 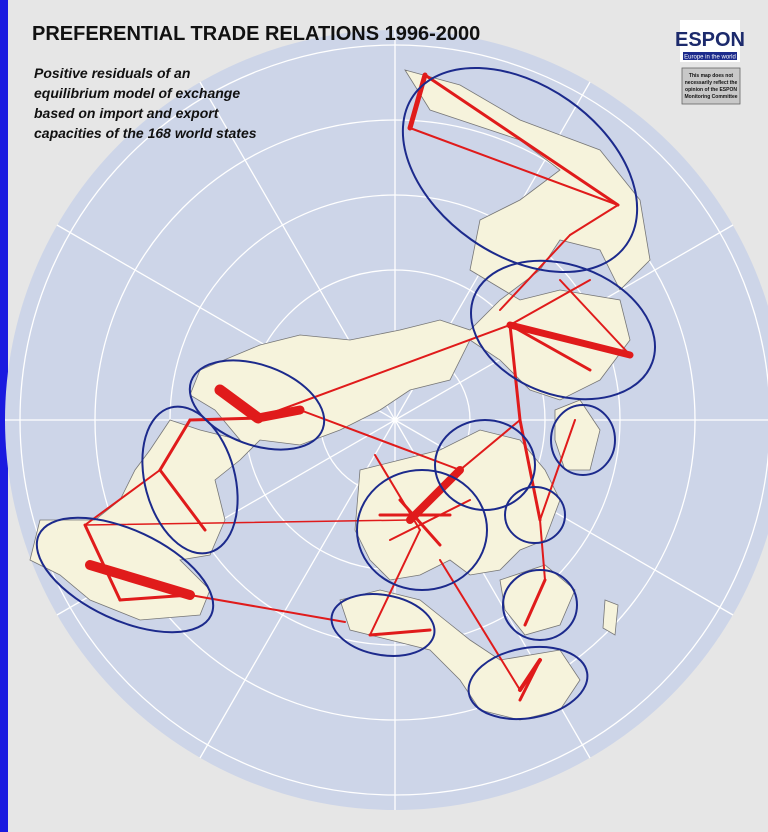 What do you see at coordinates (256, 34) in the screenshot?
I see `title: PREFERENTIAL TRADE RELATIONS 1996-2000` at bounding box center [256, 34].